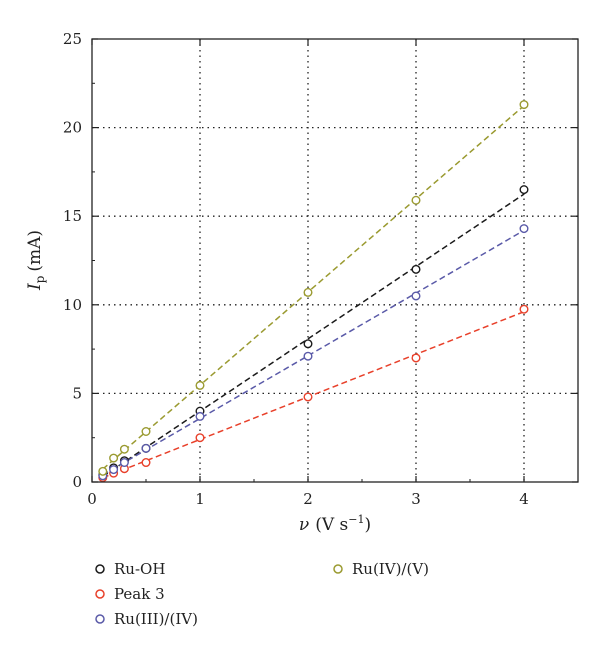  What do you see at coordinates (390, 569) in the screenshot?
I see `legend-label: Ru(IV)/(V)` at bounding box center [390, 569].